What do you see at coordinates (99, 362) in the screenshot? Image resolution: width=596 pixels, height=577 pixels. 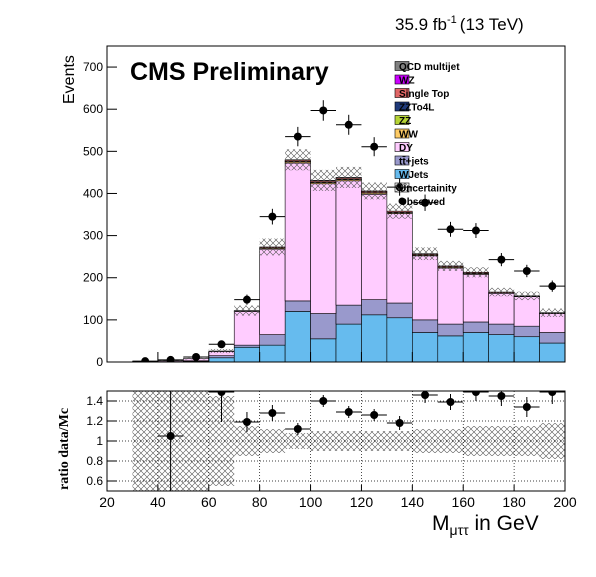 I see `y-tick-label: 0` at bounding box center [99, 362].